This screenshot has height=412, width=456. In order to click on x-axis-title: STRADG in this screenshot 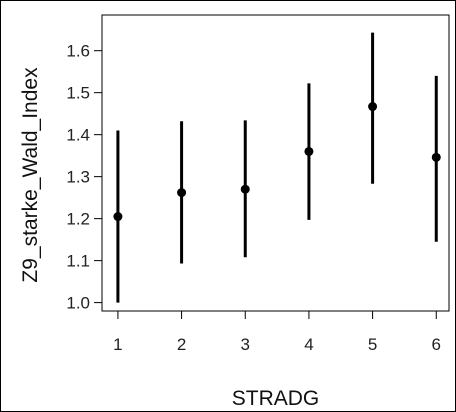, I will do `click(276, 398)`.